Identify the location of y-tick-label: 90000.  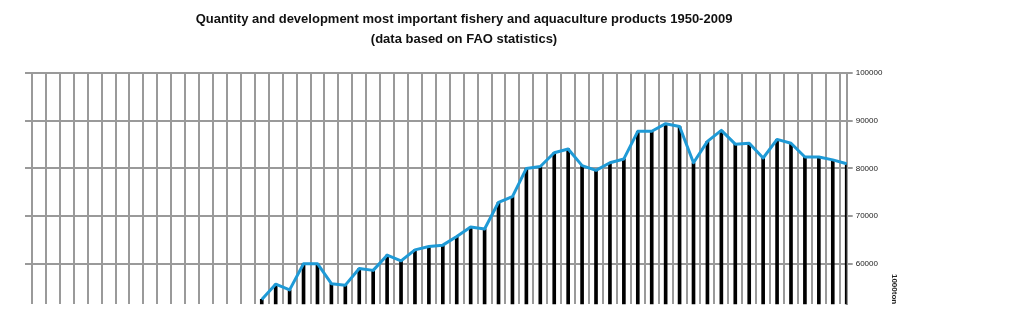
(867, 121).